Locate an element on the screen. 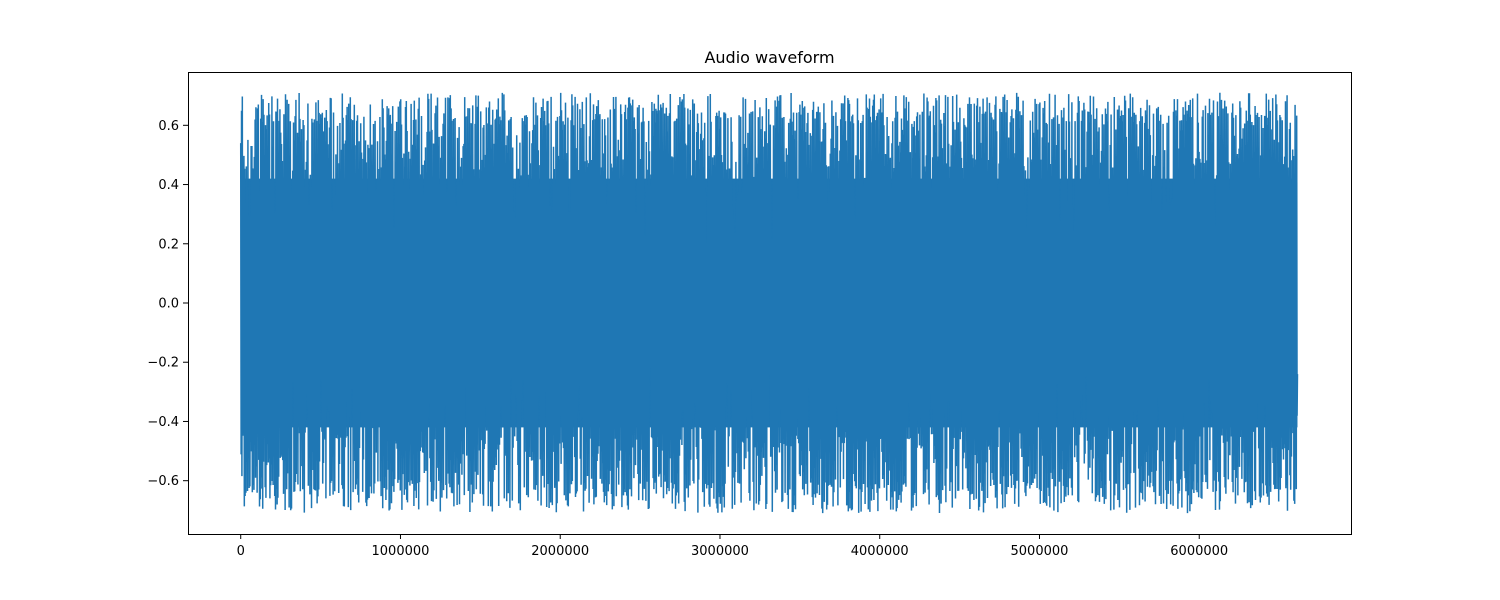 This screenshot has width=1500, height=600. y-tick-label: 0.4 is located at coordinates (168, 185).